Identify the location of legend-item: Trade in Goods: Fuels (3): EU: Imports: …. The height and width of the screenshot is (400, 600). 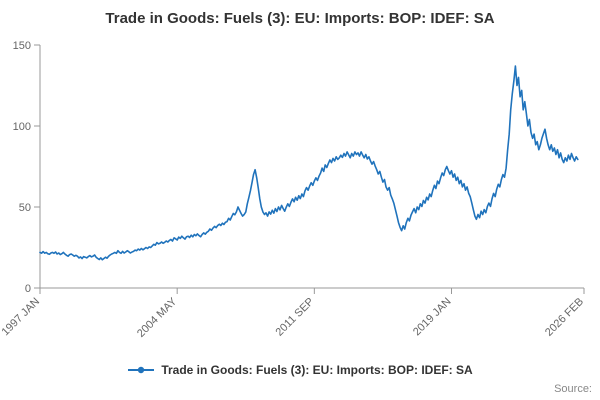
(300, 370).